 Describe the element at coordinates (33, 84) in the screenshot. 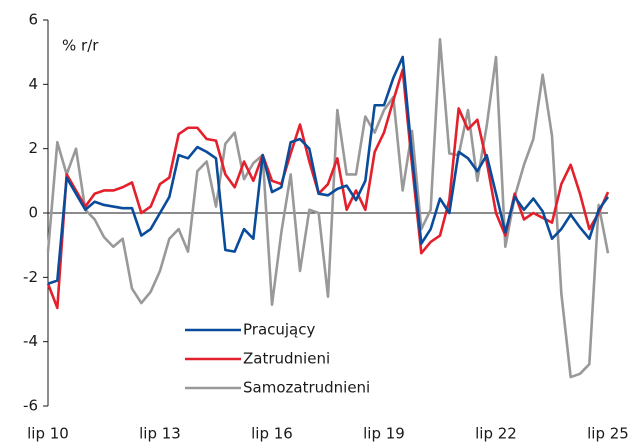

I see `y-tick-label: 4` at that location.